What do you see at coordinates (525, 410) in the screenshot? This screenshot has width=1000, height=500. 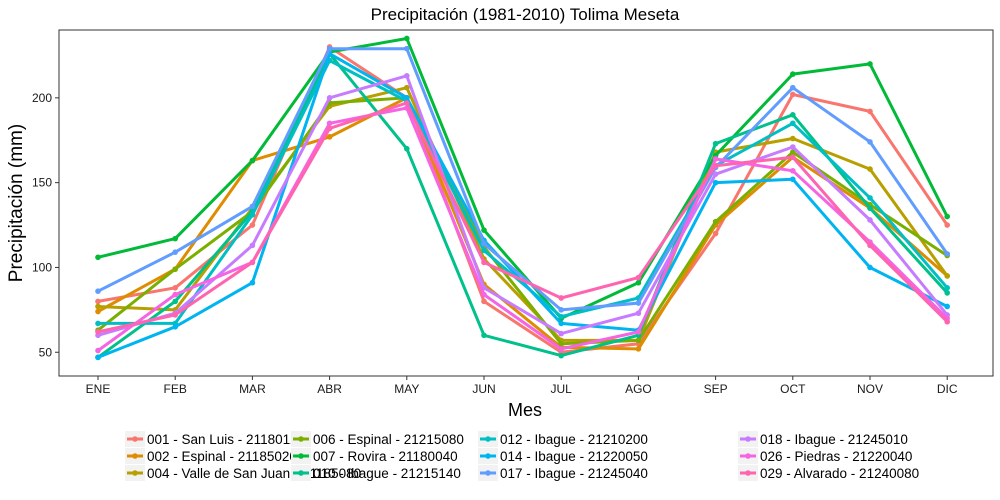 I see `x-axis-title: Mes` at bounding box center [525, 410].